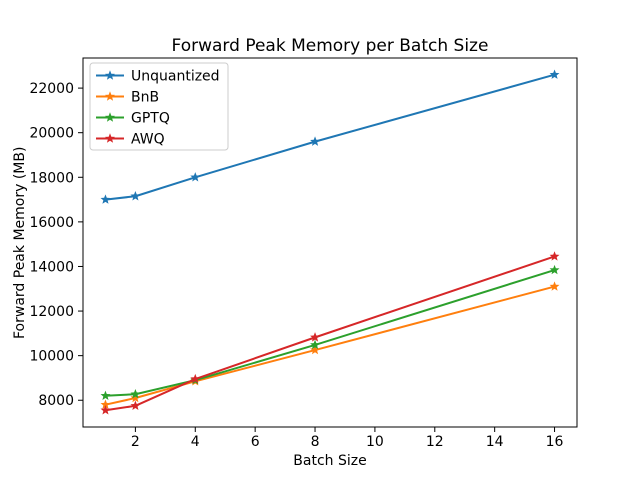 This screenshot has width=640, height=480. Describe the element at coordinates (150, 119) in the screenshot. I see `legend-label-gptq: GPTQ` at that location.